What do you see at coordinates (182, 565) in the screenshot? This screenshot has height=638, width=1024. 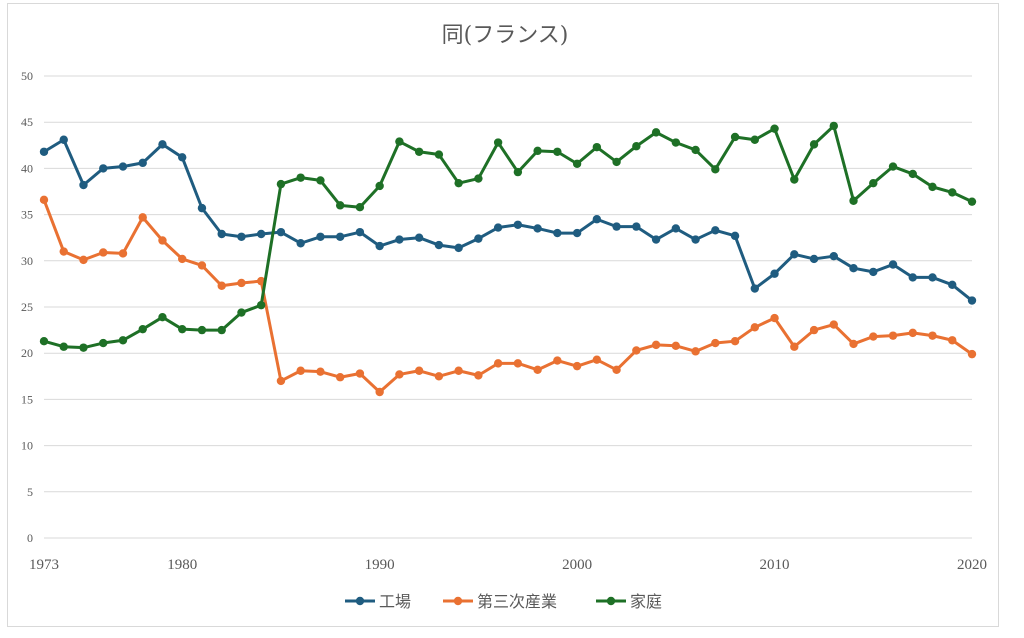 I see `x-tick-label: 1980` at bounding box center [182, 565].